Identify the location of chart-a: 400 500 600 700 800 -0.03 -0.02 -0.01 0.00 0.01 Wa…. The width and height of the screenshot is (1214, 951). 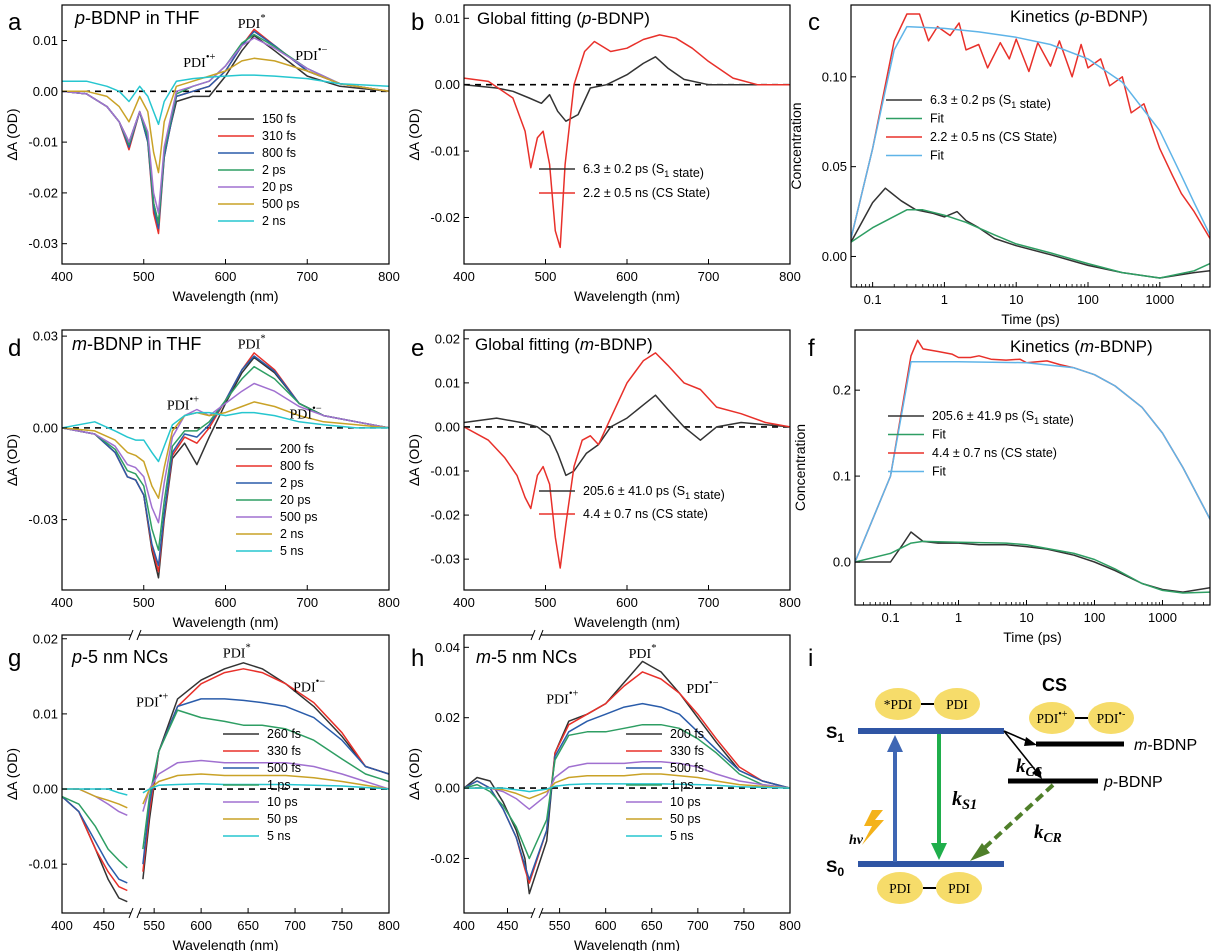
(202, 154).